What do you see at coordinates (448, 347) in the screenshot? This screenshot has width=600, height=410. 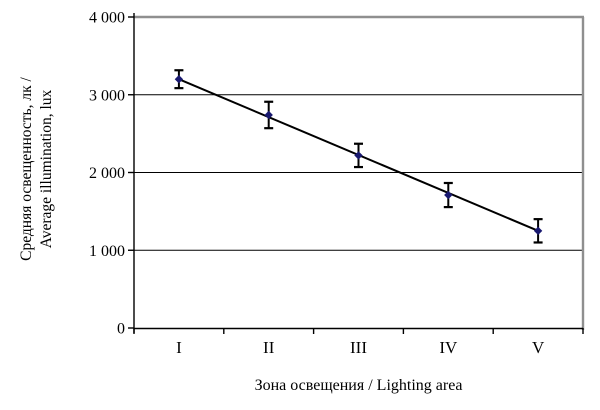 I see `x-category-label: IV` at bounding box center [448, 347].